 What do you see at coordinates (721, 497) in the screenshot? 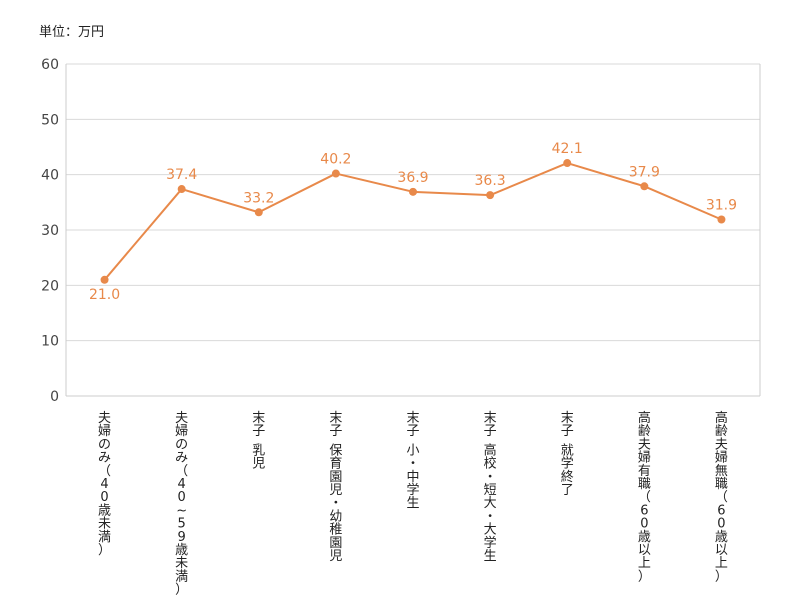
I see `x-category-label: 高齢夫婦無職（ 6 0 歳以上）` at bounding box center [721, 497].